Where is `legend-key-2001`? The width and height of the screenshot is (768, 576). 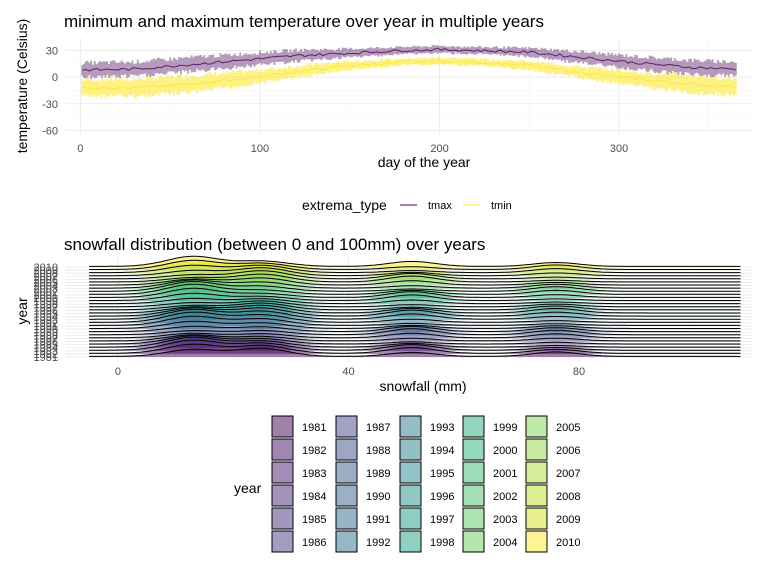 legend-key-2001 is located at coordinates (473, 472).